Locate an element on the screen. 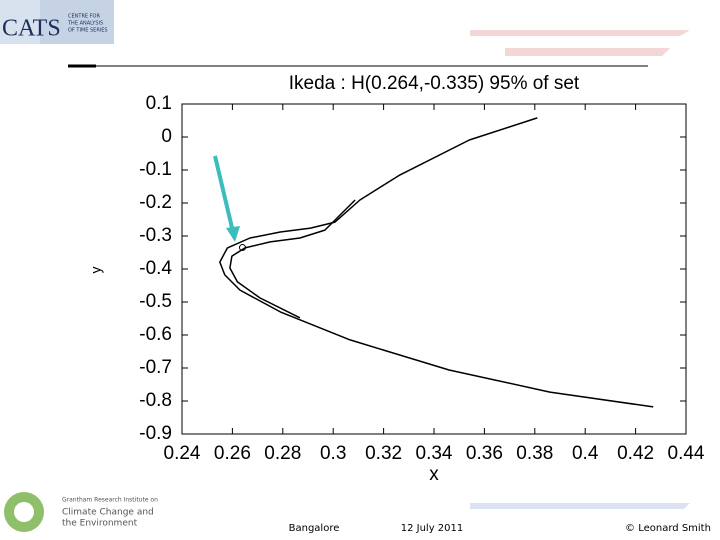 The height and width of the screenshot is (540, 720). y-tick-label: 0 is located at coordinates (166, 136).